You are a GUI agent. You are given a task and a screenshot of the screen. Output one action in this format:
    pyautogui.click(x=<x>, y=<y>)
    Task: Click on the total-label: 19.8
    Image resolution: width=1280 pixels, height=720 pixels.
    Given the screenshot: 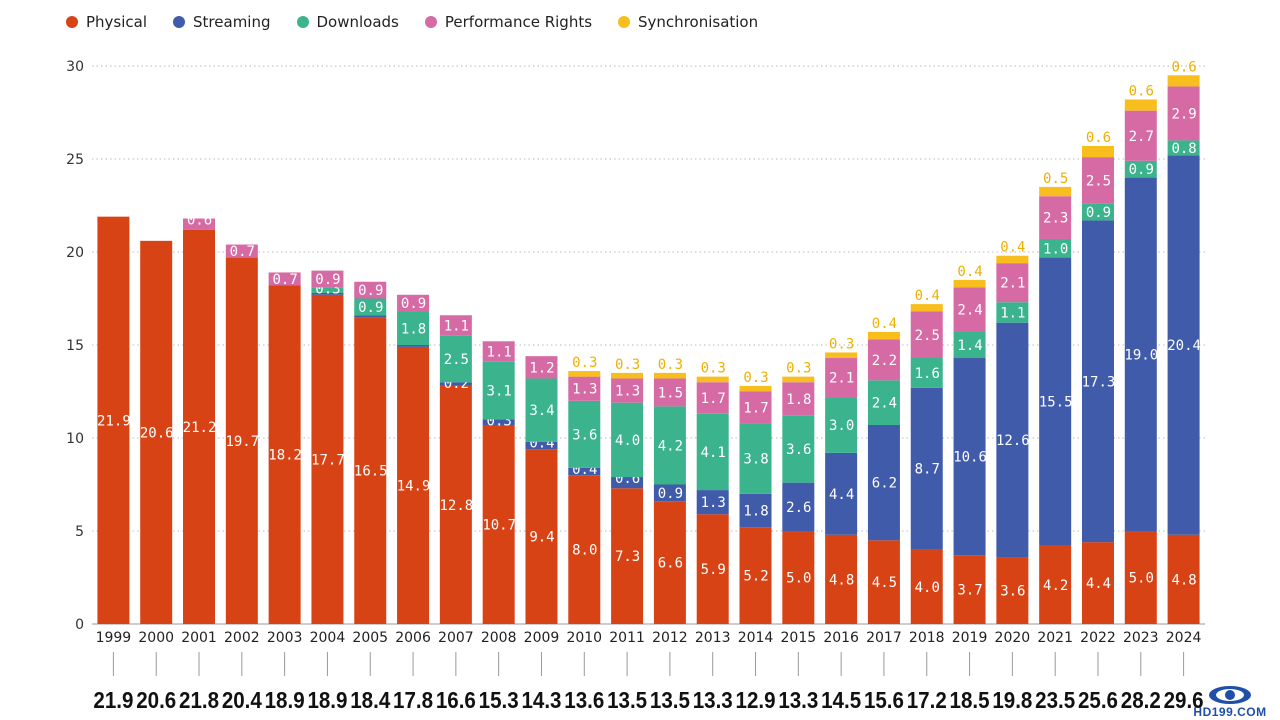 What is the action you would take?
    pyautogui.click(x=1012, y=700)
    